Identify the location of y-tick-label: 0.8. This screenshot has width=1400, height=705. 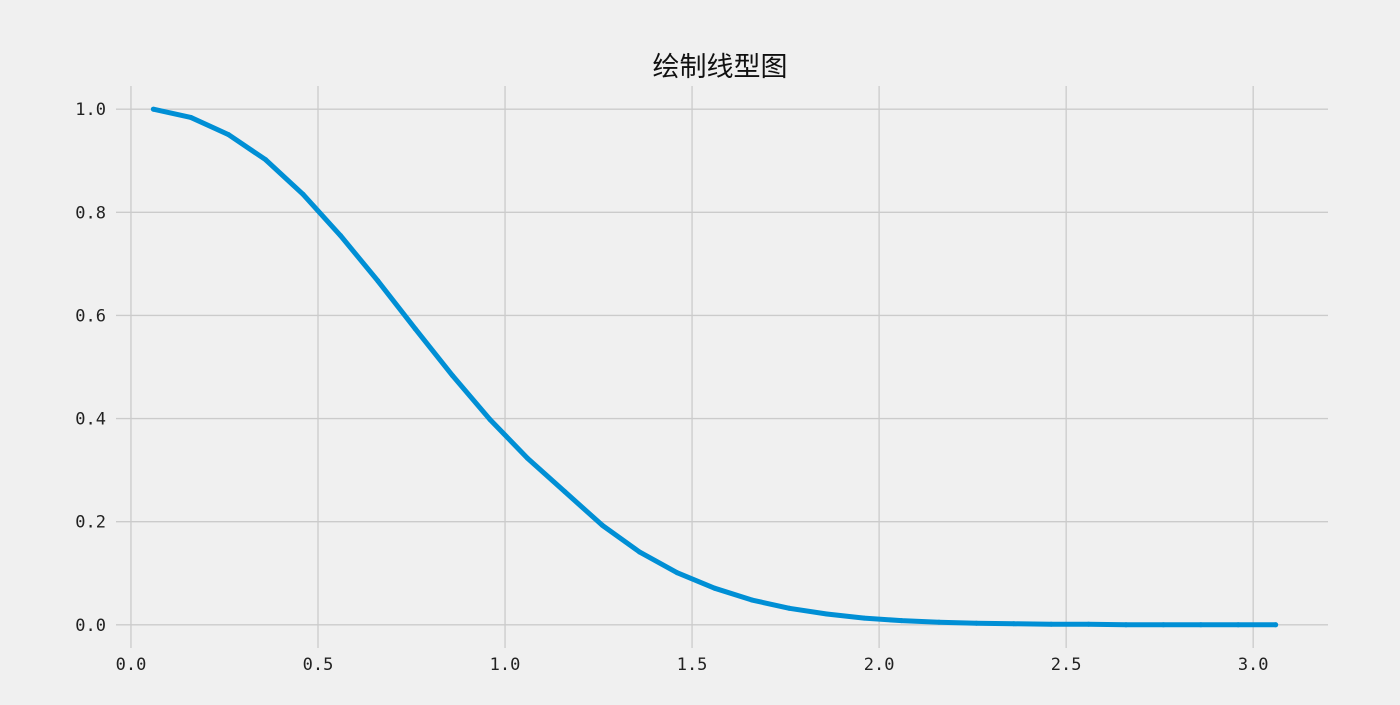
(90, 213).